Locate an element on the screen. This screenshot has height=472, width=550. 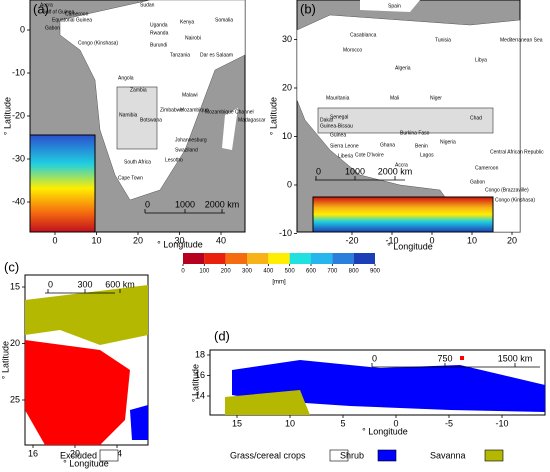
place-name: Sierra Leone is located at coordinates (344, 146).